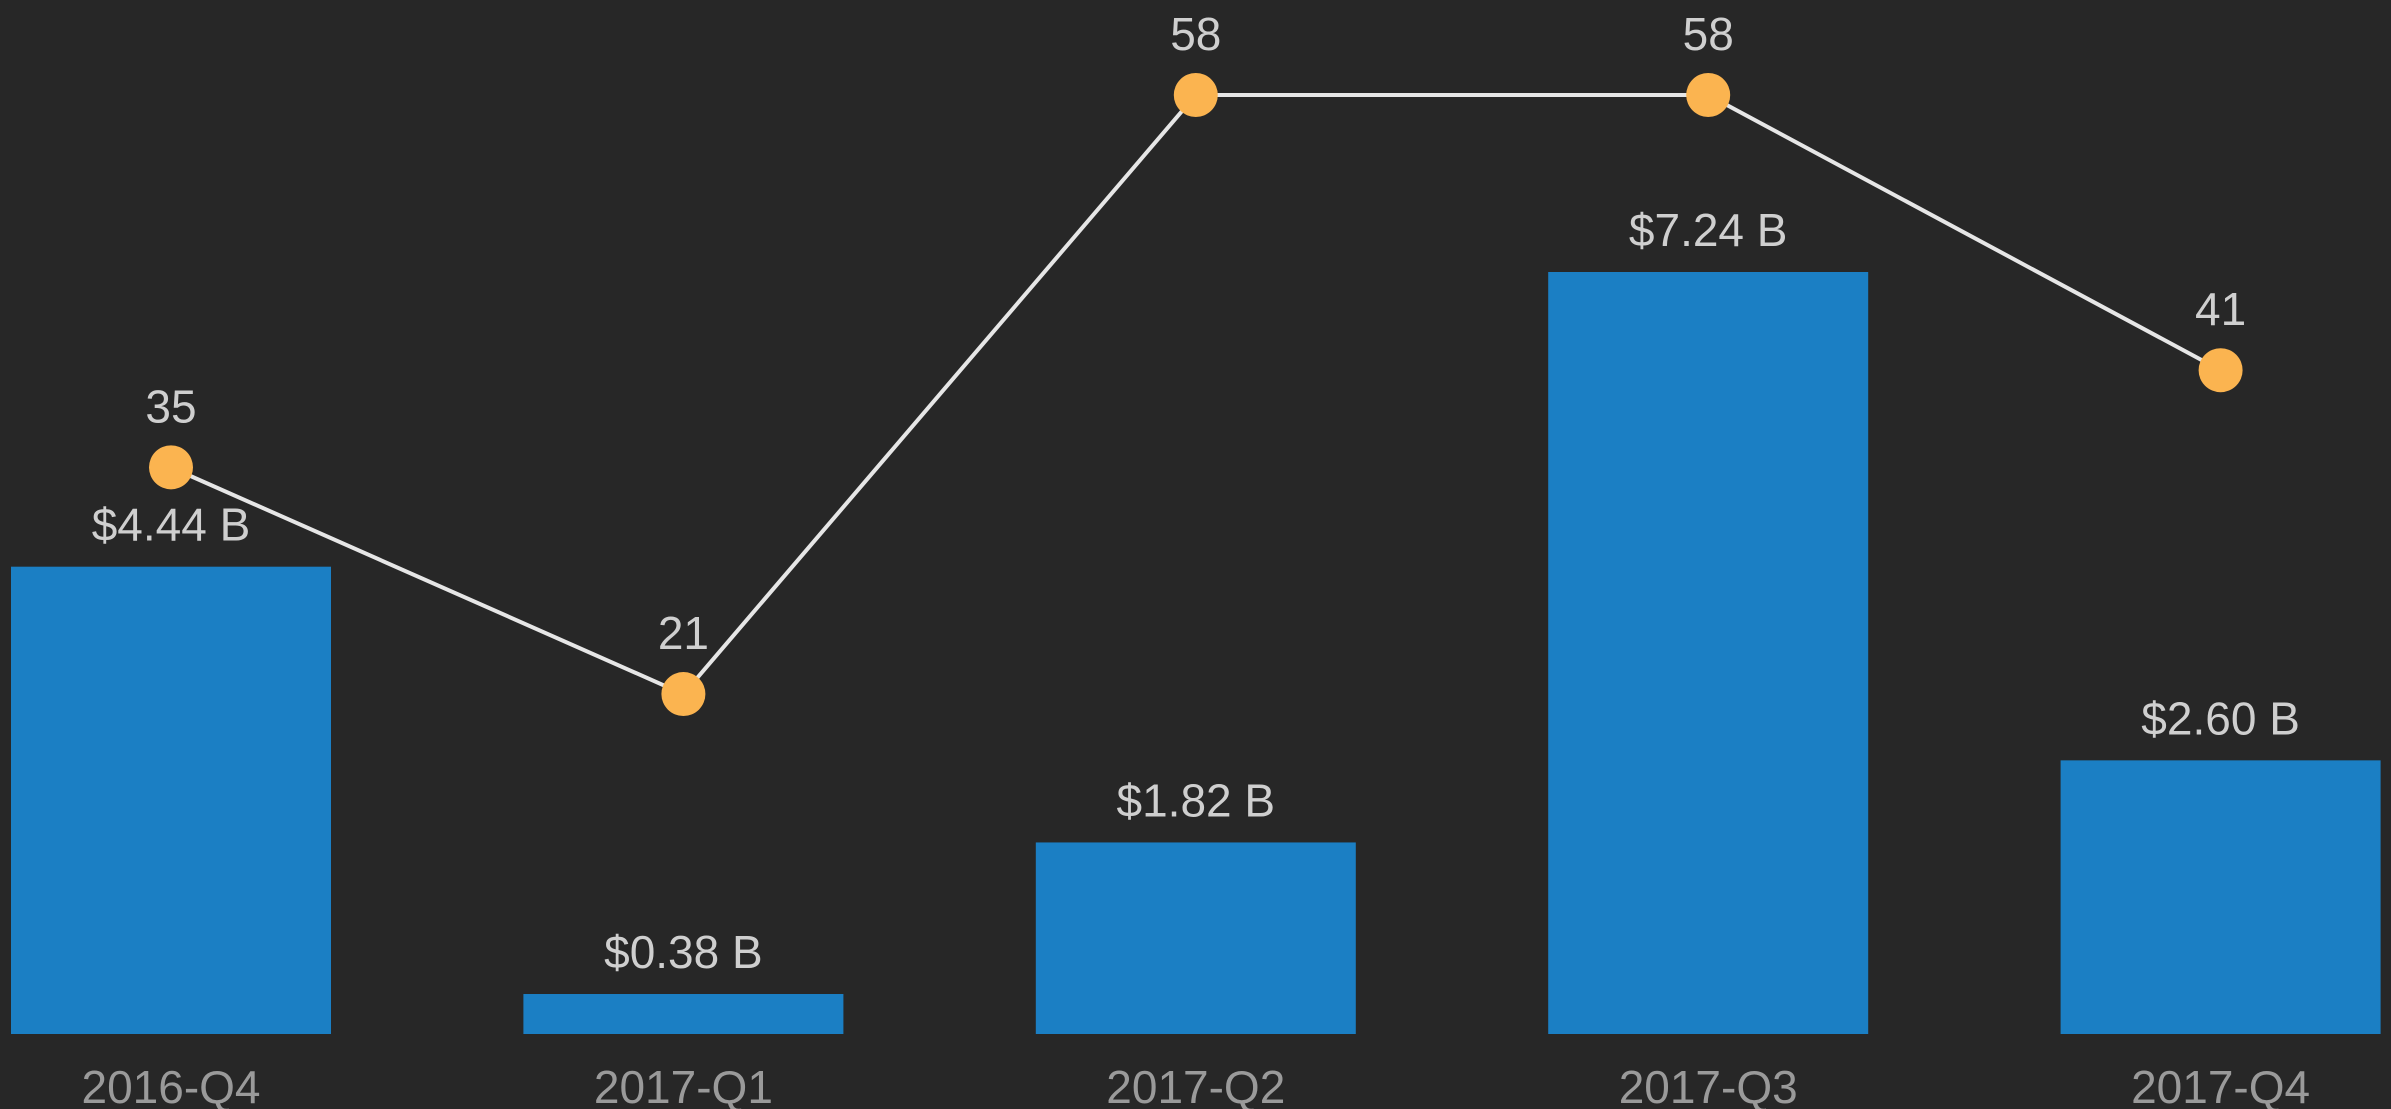 Image resolution: width=2391 pixels, height=1109 pixels. What do you see at coordinates (170, 1085) in the screenshot?
I see `x-tick-label: 2016-Q4` at bounding box center [170, 1085].